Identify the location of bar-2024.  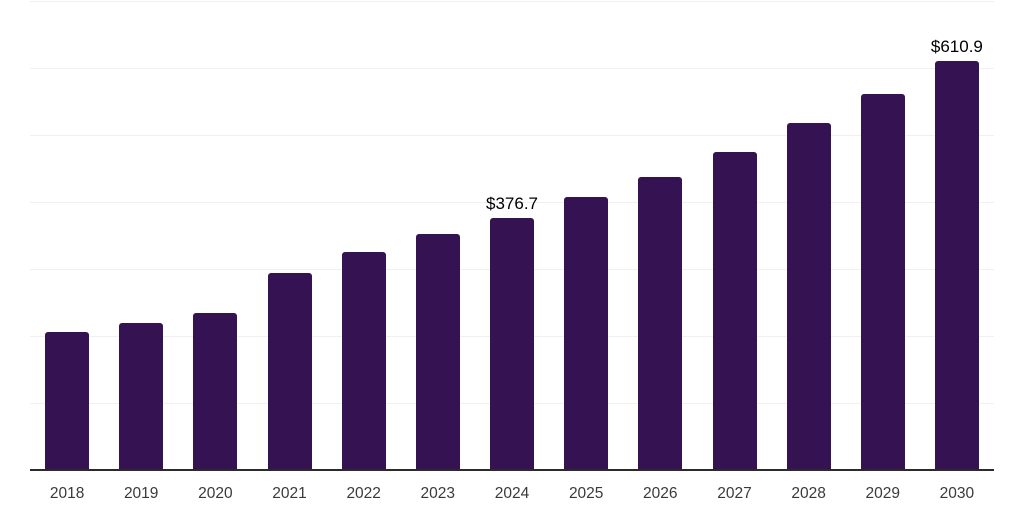
(512, 343).